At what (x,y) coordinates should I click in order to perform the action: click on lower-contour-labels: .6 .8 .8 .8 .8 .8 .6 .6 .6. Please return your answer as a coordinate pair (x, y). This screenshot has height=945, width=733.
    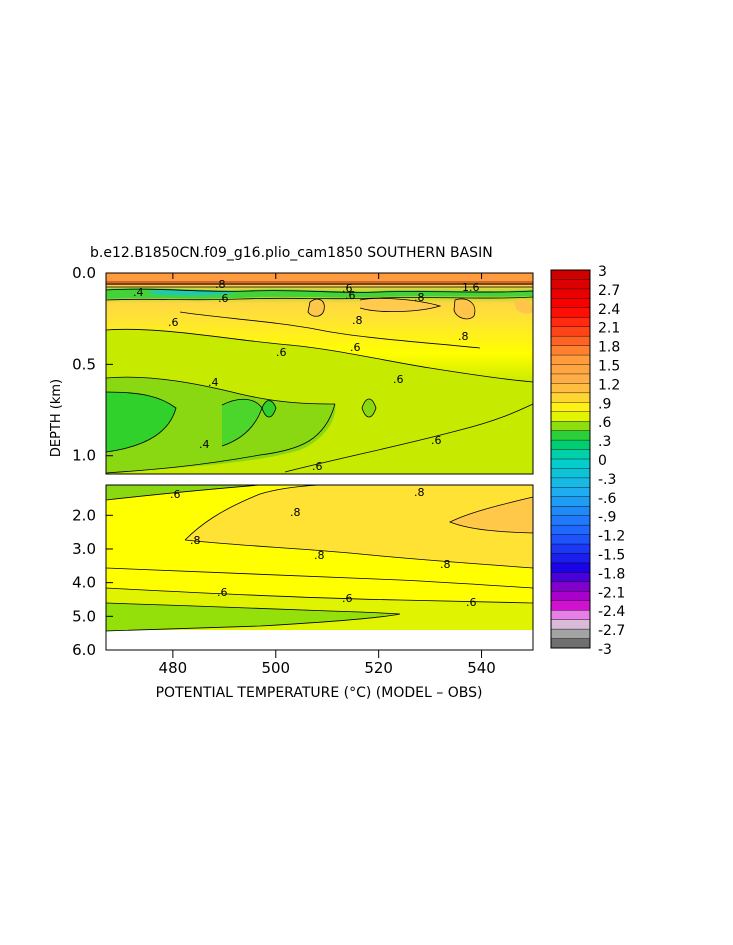
    Looking at the image, I should click on (323, 547).